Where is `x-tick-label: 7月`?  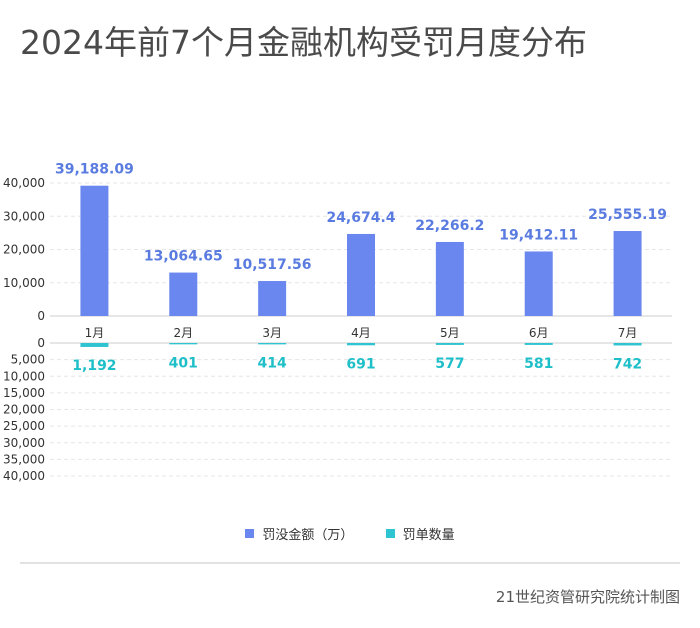
x-tick-label: 7月 is located at coordinates (628, 333).